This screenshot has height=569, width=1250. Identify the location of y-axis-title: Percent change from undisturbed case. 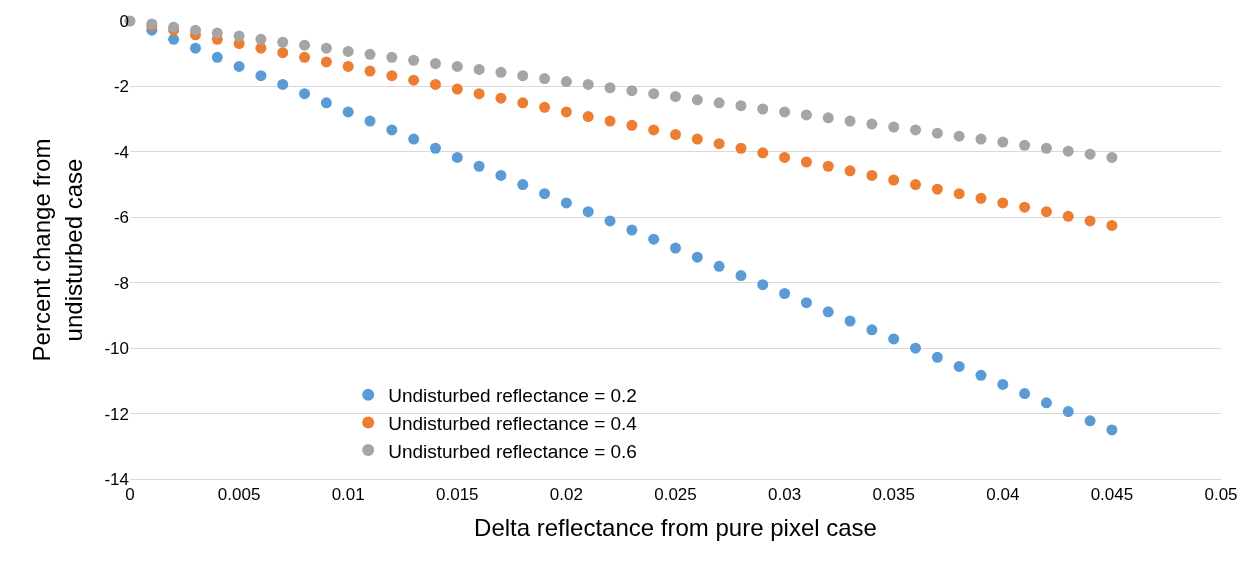
(57, 250).